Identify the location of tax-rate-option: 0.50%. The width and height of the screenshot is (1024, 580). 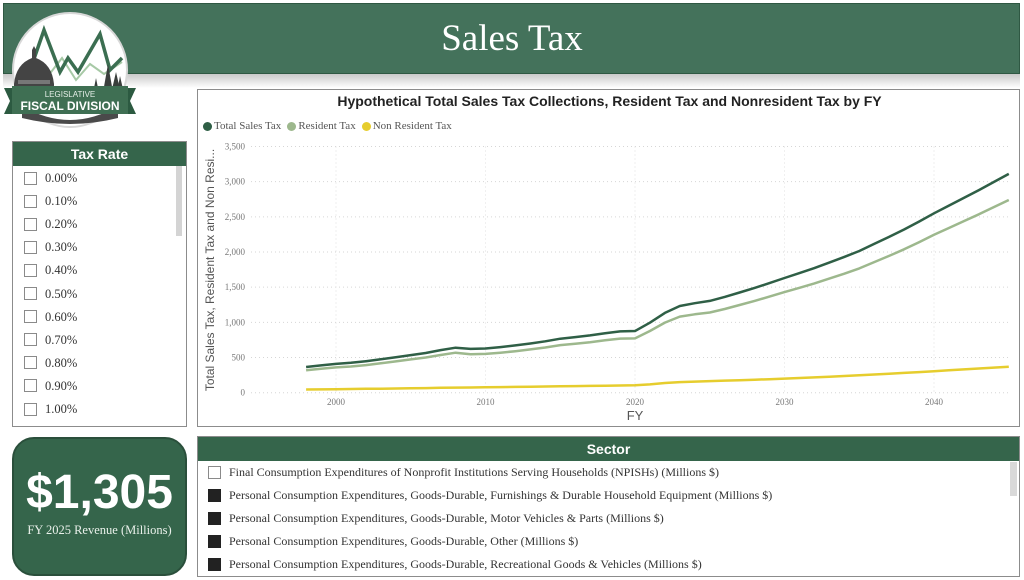
(50, 294).